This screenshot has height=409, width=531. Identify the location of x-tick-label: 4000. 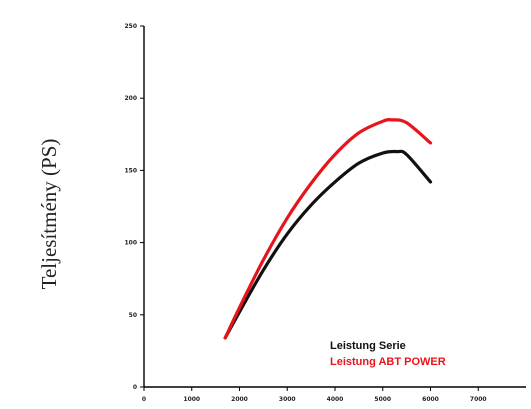
(335, 399).